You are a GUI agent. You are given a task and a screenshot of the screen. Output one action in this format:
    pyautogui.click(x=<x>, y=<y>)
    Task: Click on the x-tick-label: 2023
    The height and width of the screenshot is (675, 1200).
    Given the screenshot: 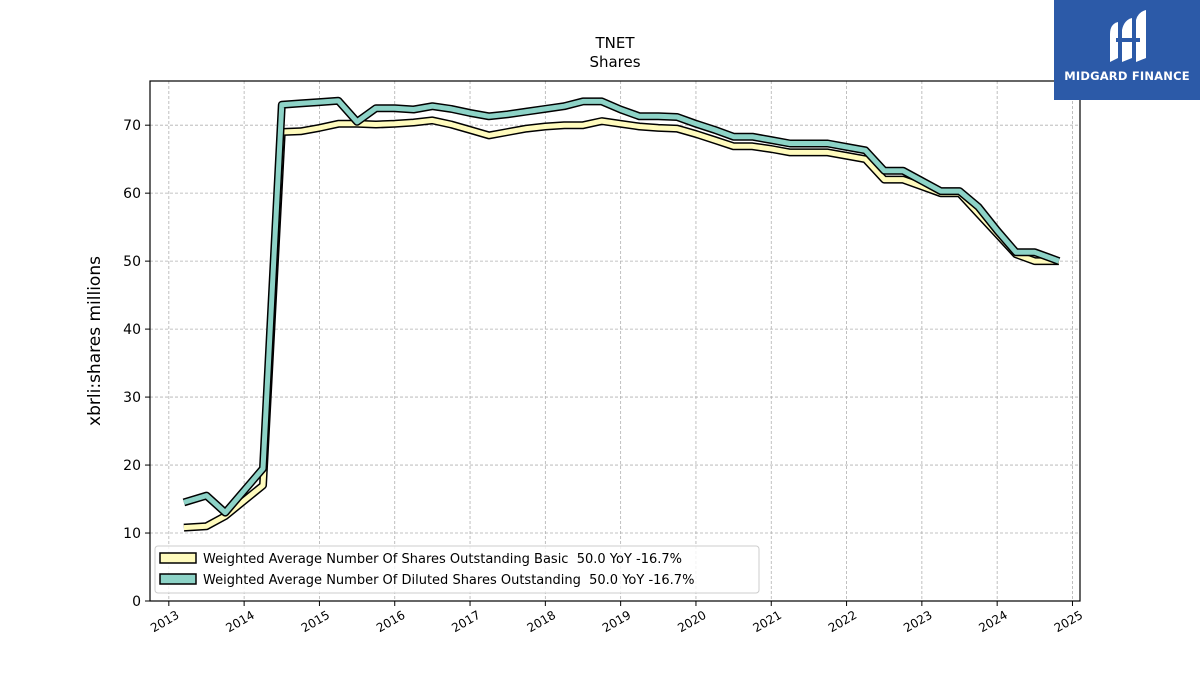 What is the action you would take?
    pyautogui.click(x=917, y=621)
    